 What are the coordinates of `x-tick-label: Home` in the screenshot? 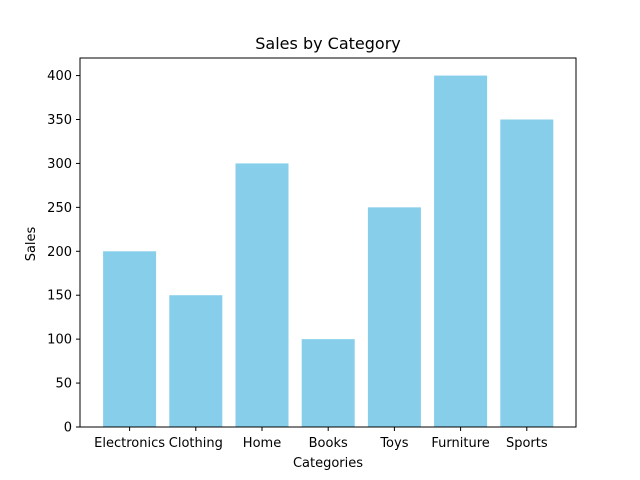 It's located at (262, 443).